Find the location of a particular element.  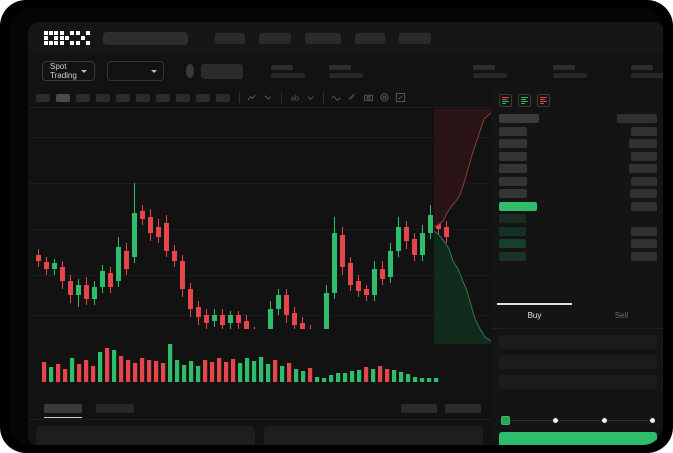

orderbook-rows is located at coordinates (577, 203).